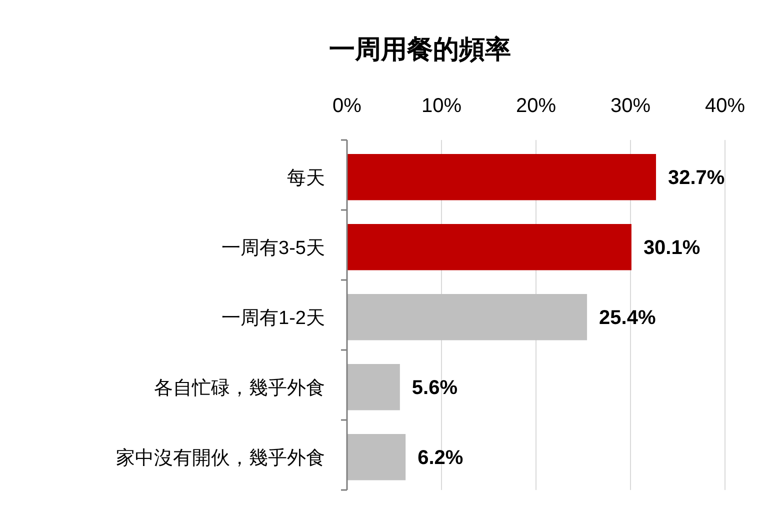  What do you see at coordinates (273, 319) in the screenshot?
I see `y-tick-label: 一周有1-2天` at bounding box center [273, 319].